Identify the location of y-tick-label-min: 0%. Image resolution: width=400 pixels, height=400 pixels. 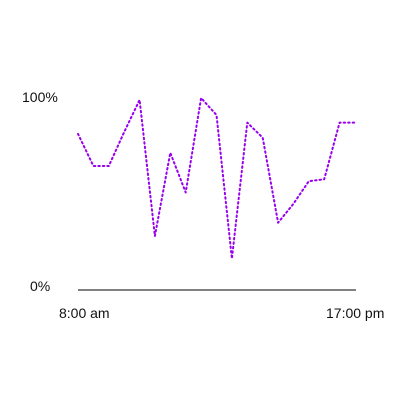
(40, 286).